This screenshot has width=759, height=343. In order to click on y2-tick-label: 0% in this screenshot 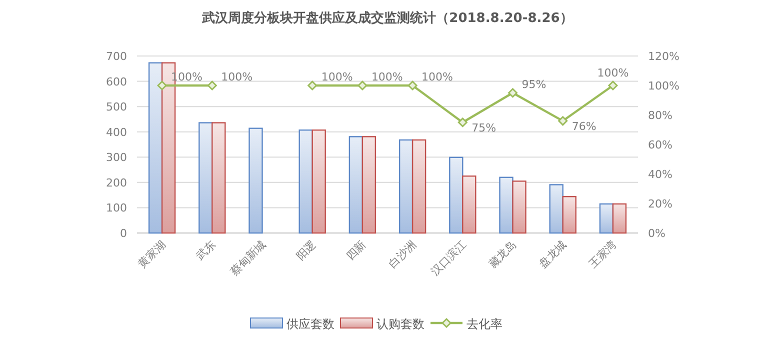, I will do `click(657, 233)`.